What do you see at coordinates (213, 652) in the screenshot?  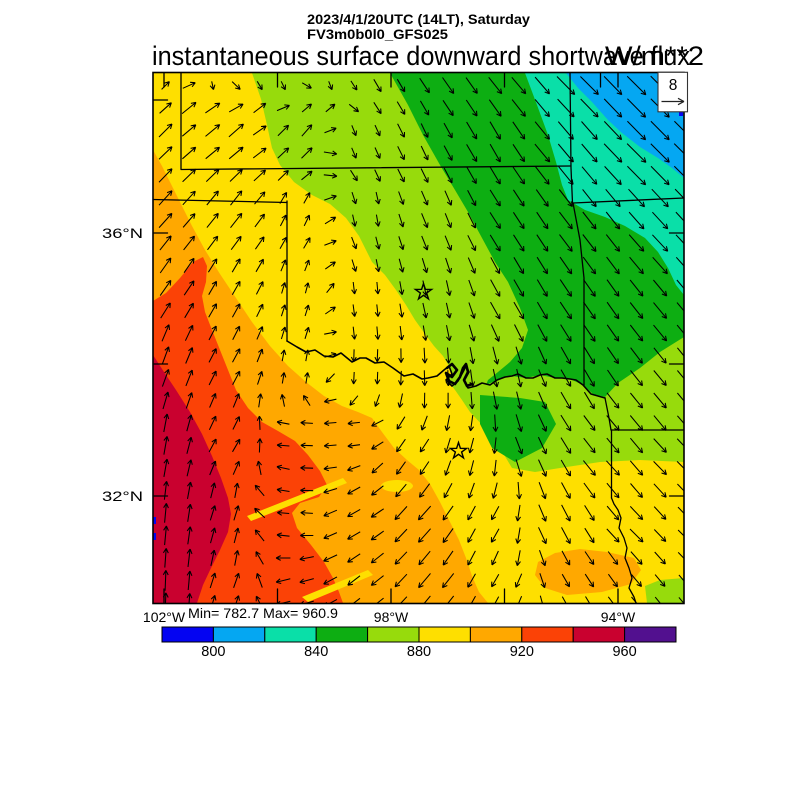 I see `svg-text: 800` at bounding box center [213, 652].